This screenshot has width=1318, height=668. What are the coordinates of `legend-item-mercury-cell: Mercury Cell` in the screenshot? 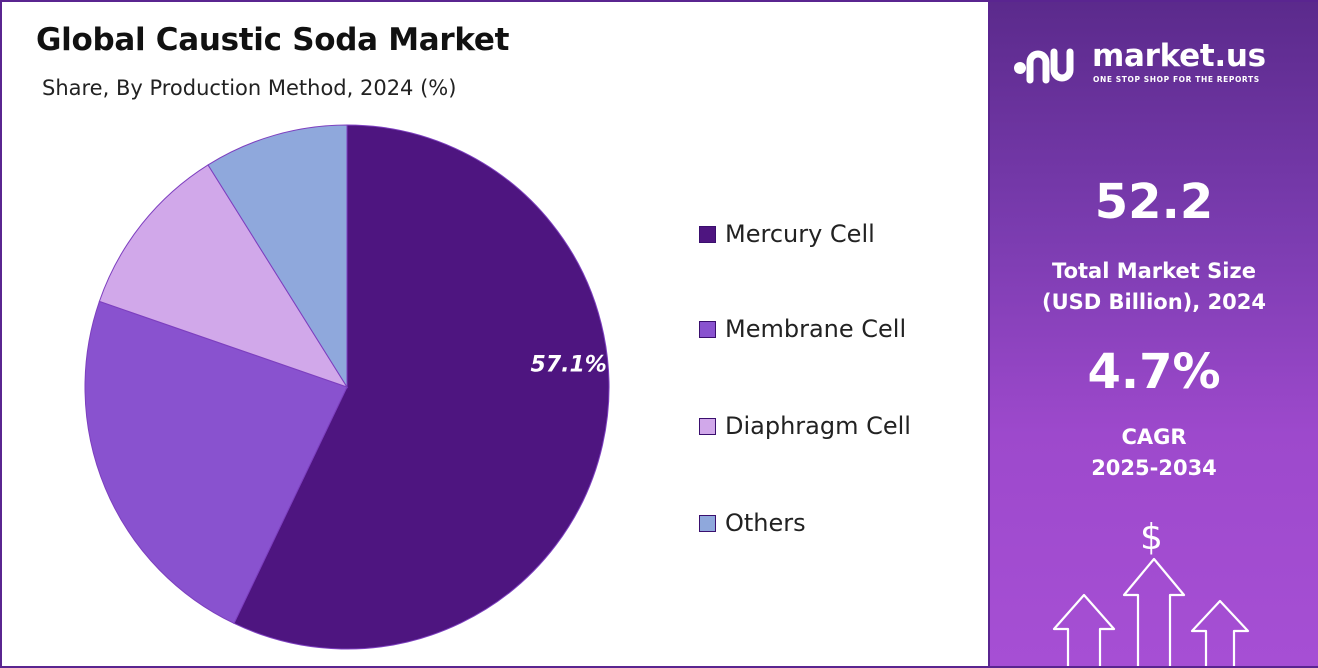 It's located at (839, 234).